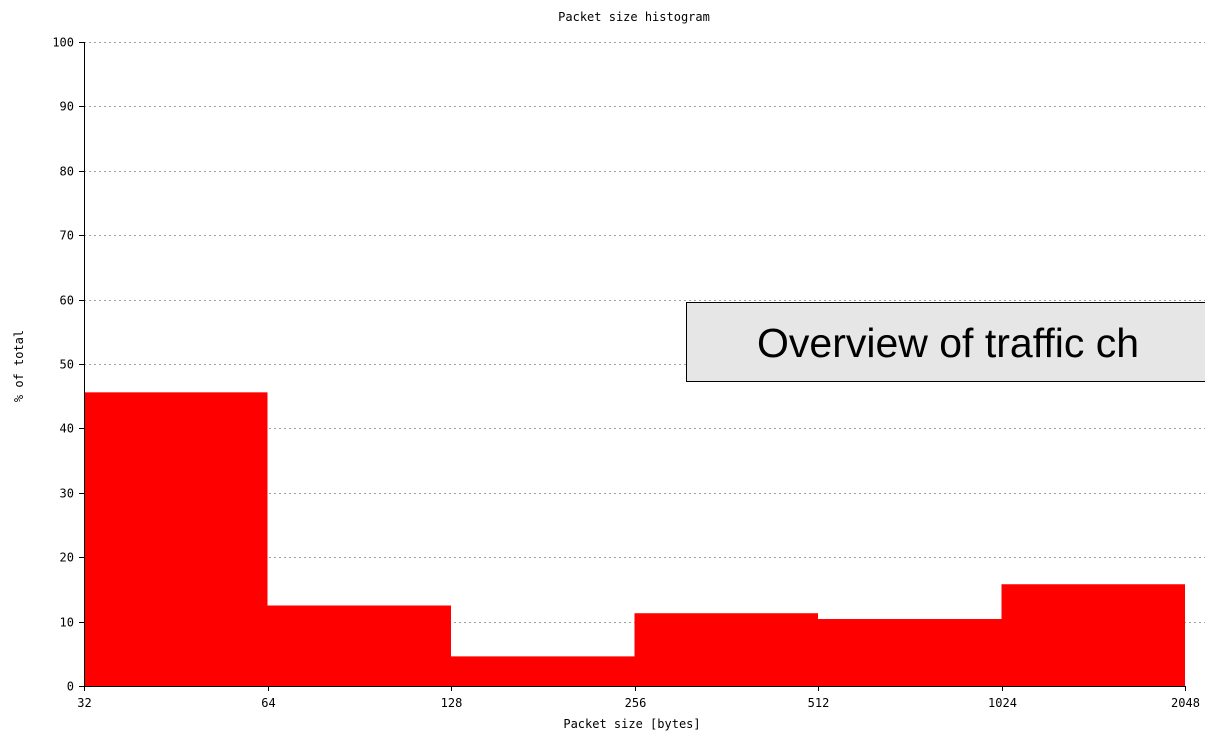  I want to click on y-tick-labels: 0 10 20 30 40 50 60 70 80 90 100, so click(68, 365).